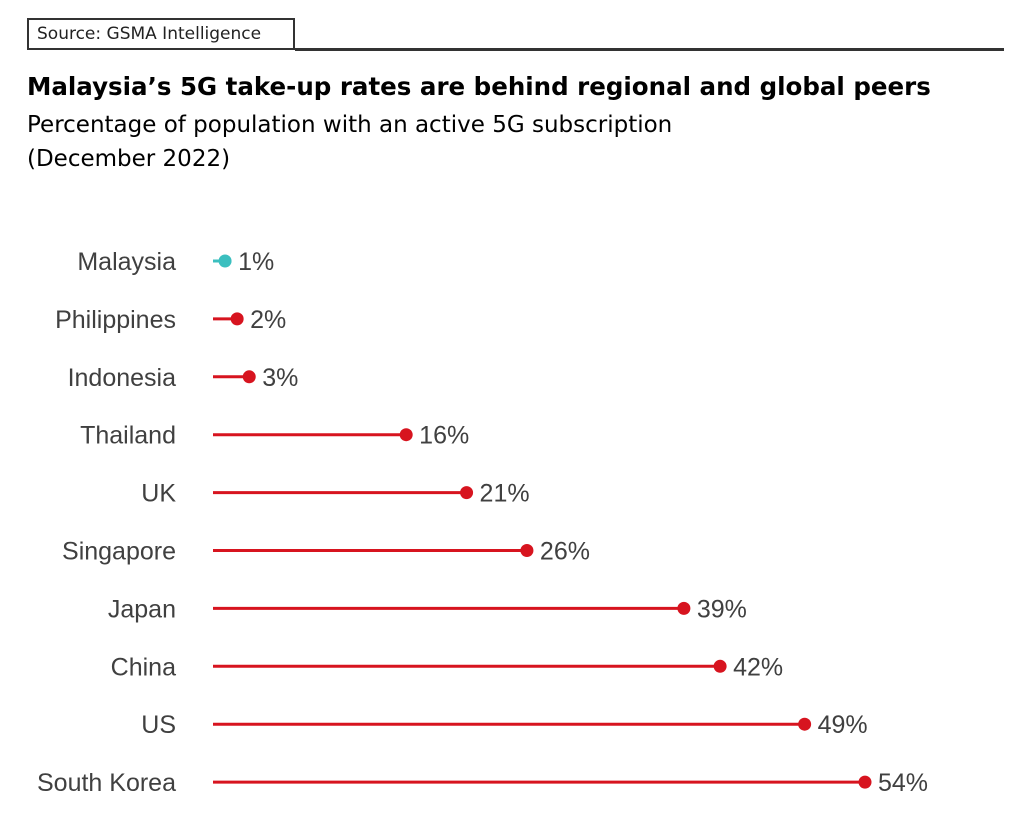 This screenshot has width=1024, height=833. What do you see at coordinates (143, 667) in the screenshot?
I see `category-label: China` at bounding box center [143, 667].